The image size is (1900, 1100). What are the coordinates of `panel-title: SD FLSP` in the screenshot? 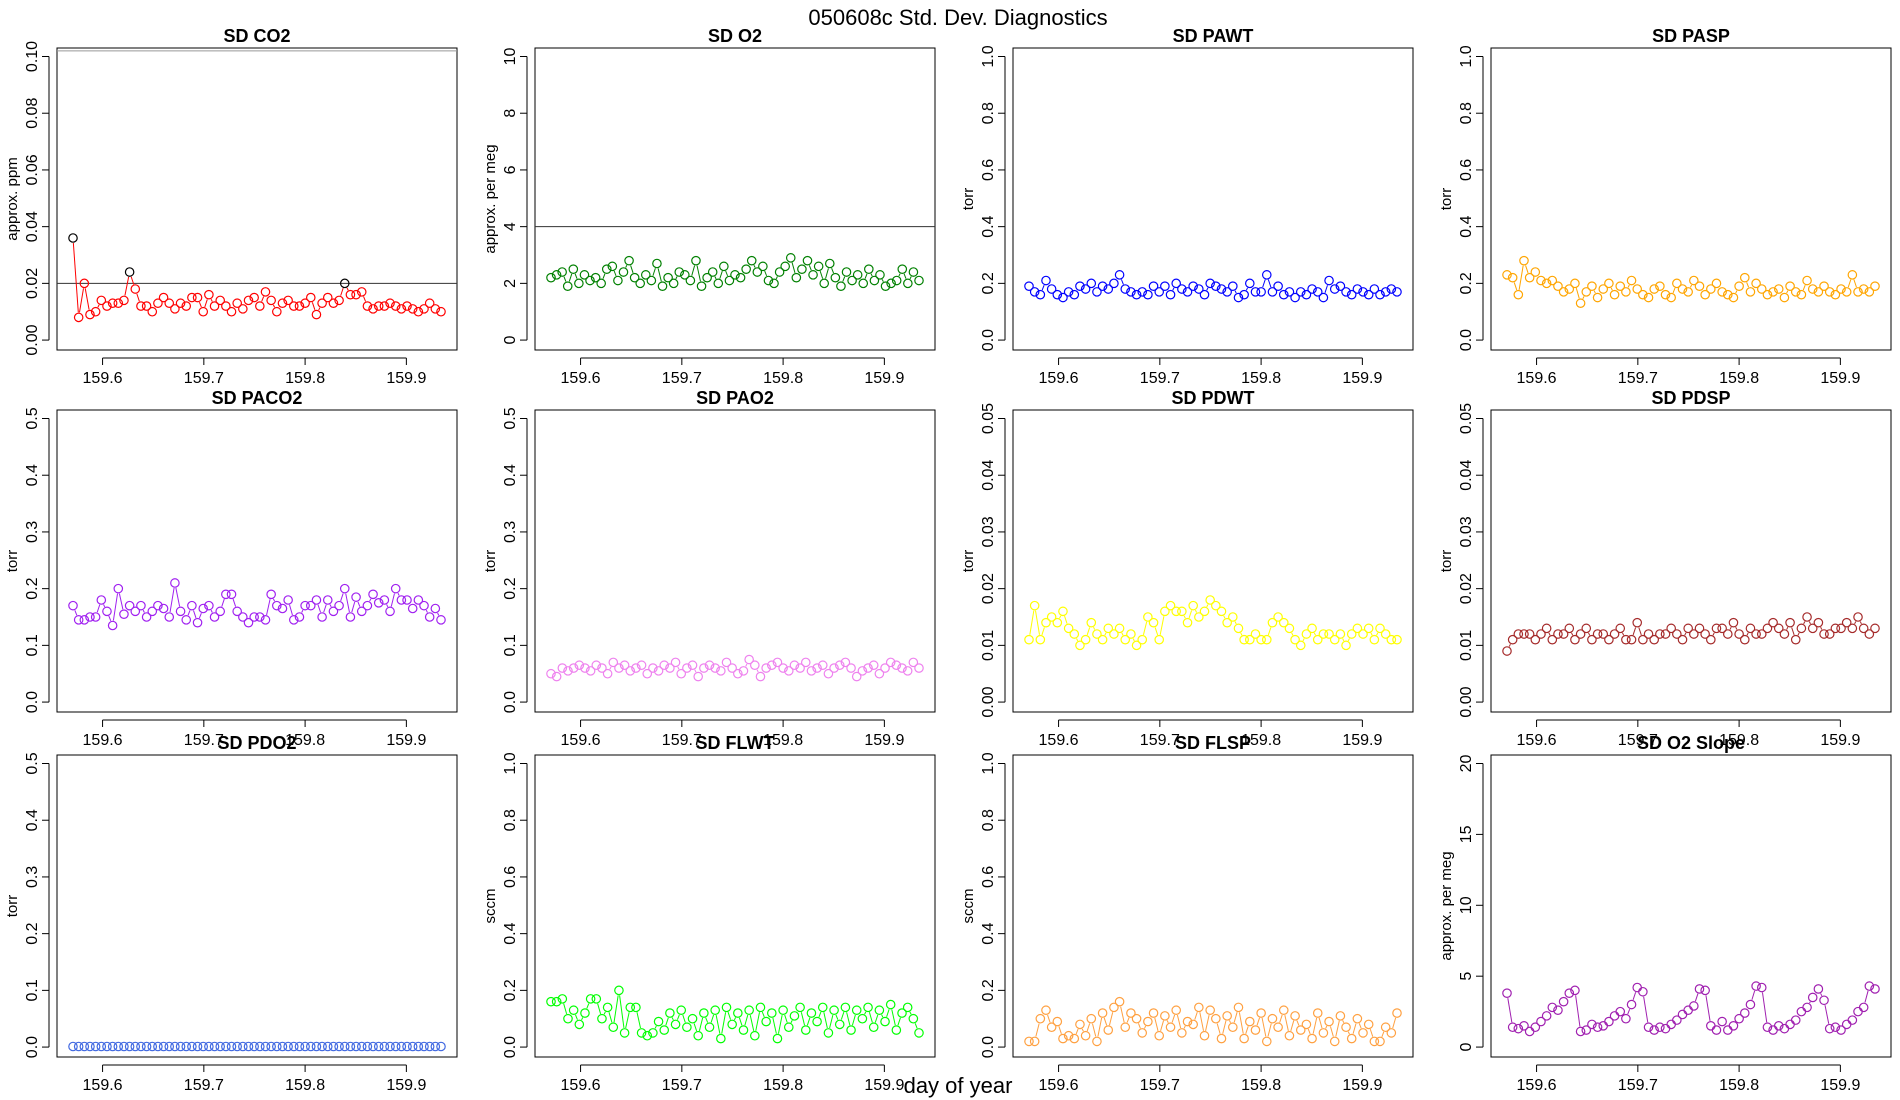 It's located at (1213, 743).